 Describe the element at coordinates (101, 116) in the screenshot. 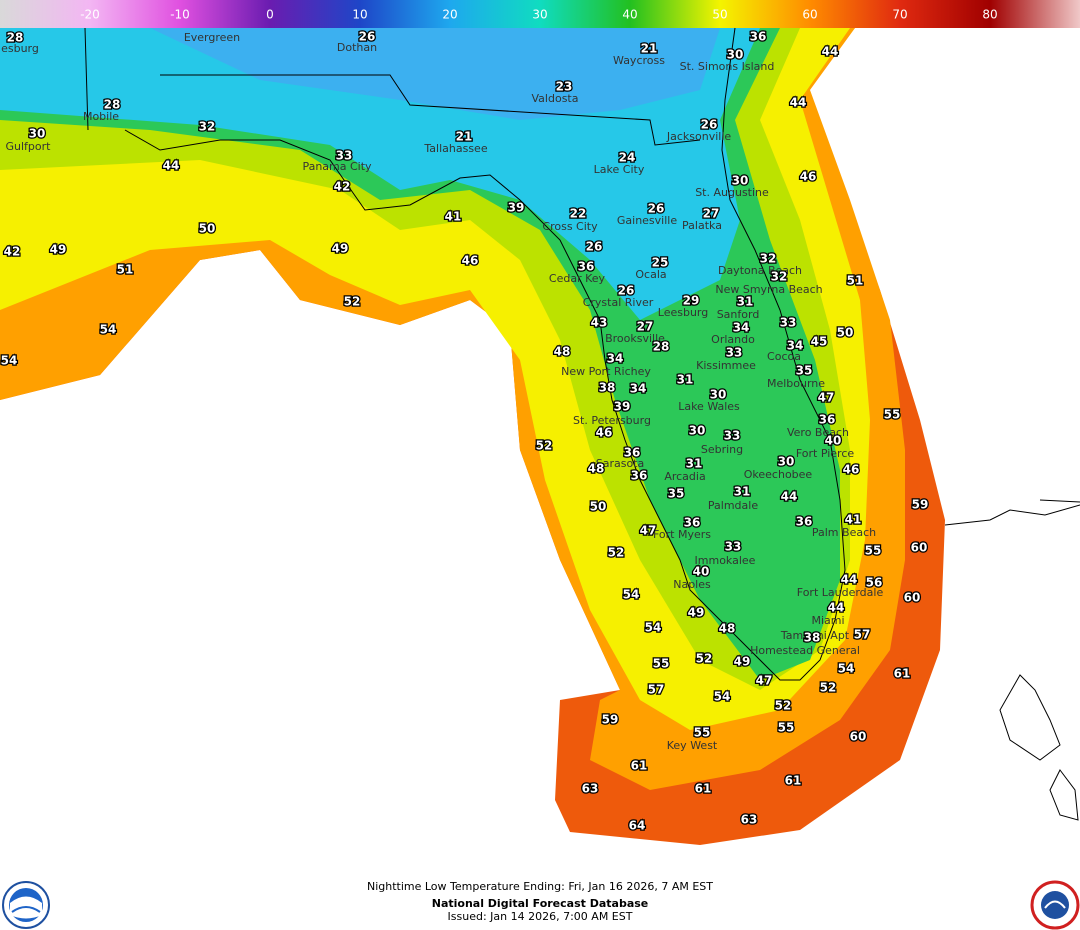

I see `city-label: Mobile` at that location.